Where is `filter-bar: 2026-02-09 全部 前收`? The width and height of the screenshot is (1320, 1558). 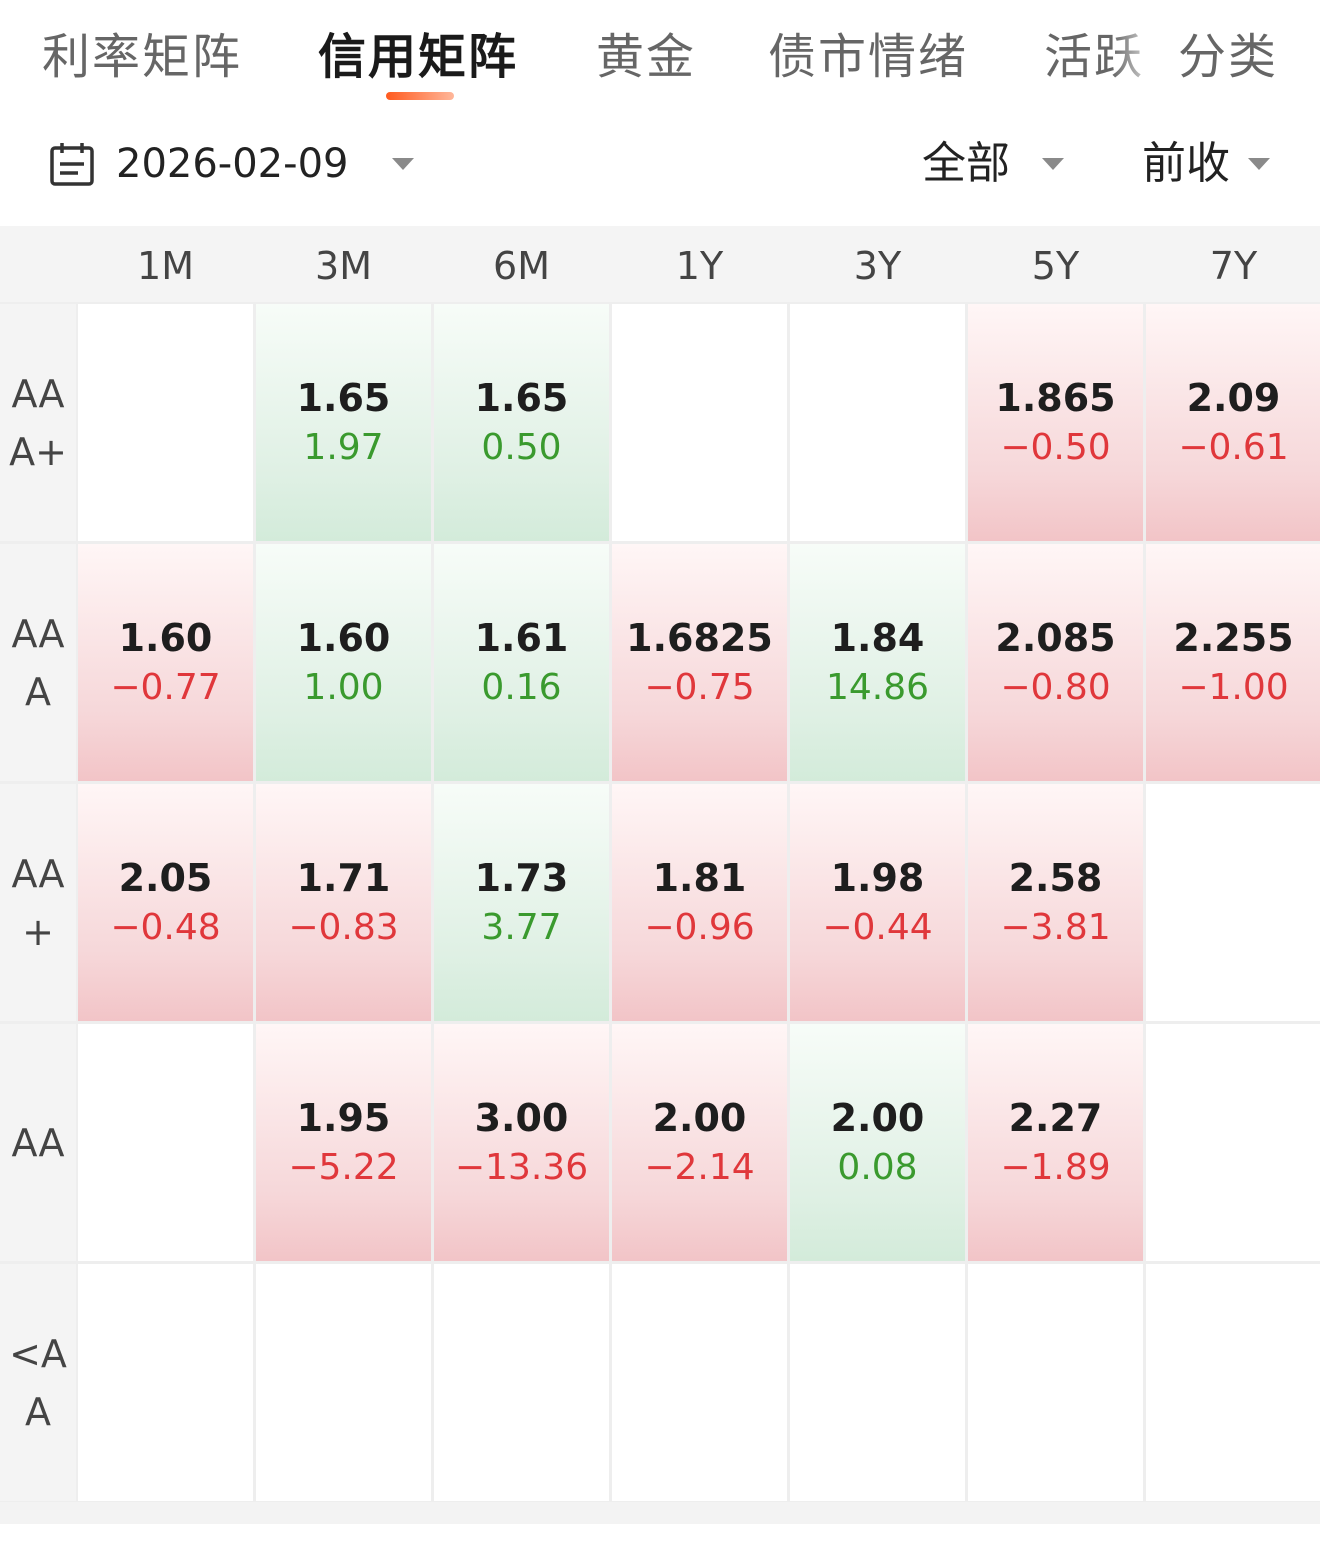 filter-bar: 2026-02-09 全部 前收 is located at coordinates (660, 167).